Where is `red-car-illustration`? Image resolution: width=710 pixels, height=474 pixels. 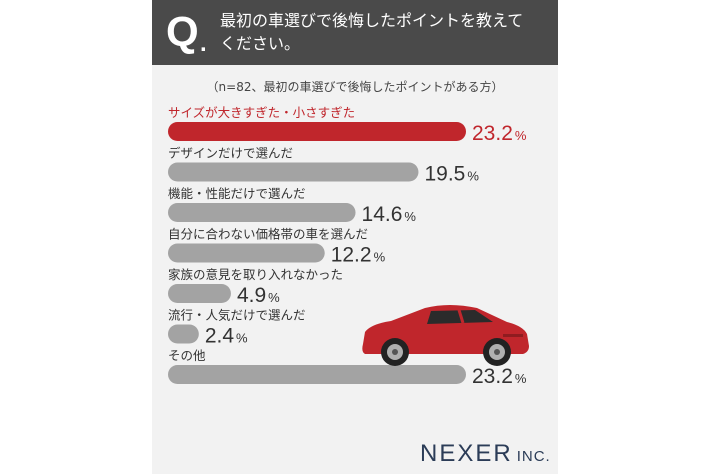 red-car-illustration is located at coordinates (445, 335).